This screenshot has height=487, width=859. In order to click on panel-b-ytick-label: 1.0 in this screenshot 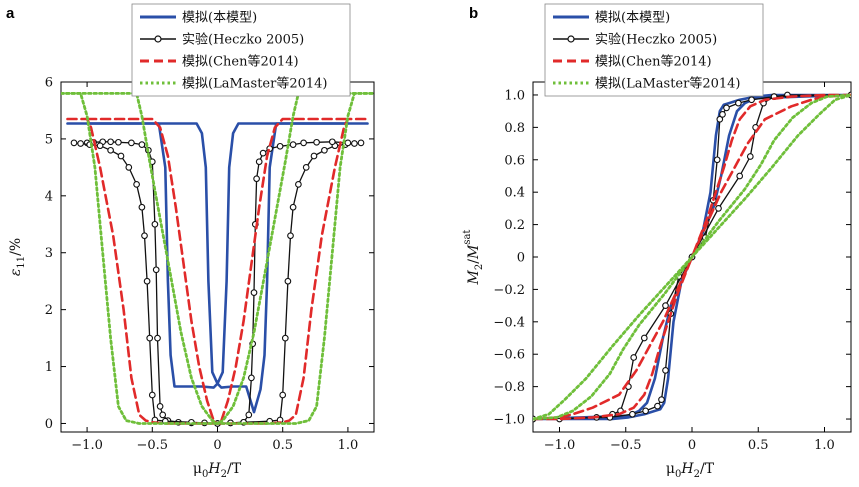, I will do `click(514, 95)`.